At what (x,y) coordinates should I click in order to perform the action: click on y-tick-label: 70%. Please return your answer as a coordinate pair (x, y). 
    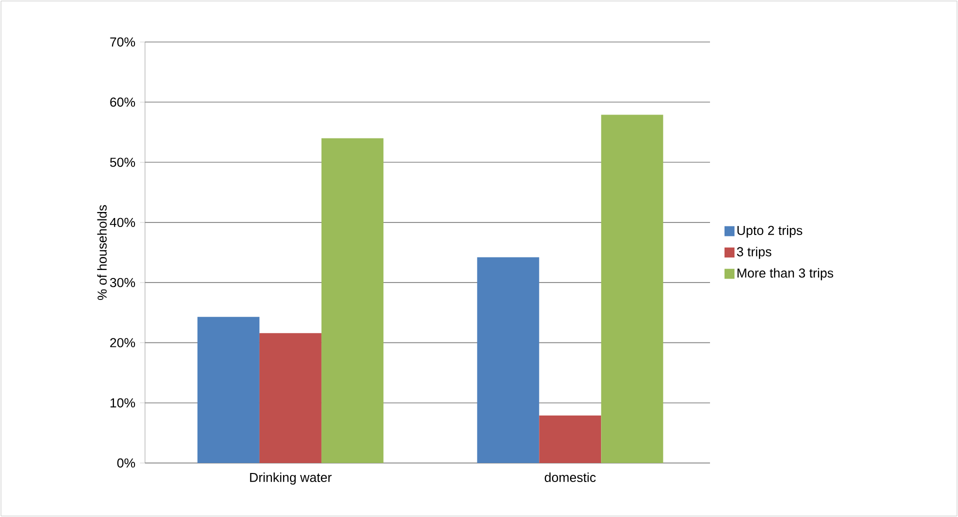
    Looking at the image, I should click on (123, 42).